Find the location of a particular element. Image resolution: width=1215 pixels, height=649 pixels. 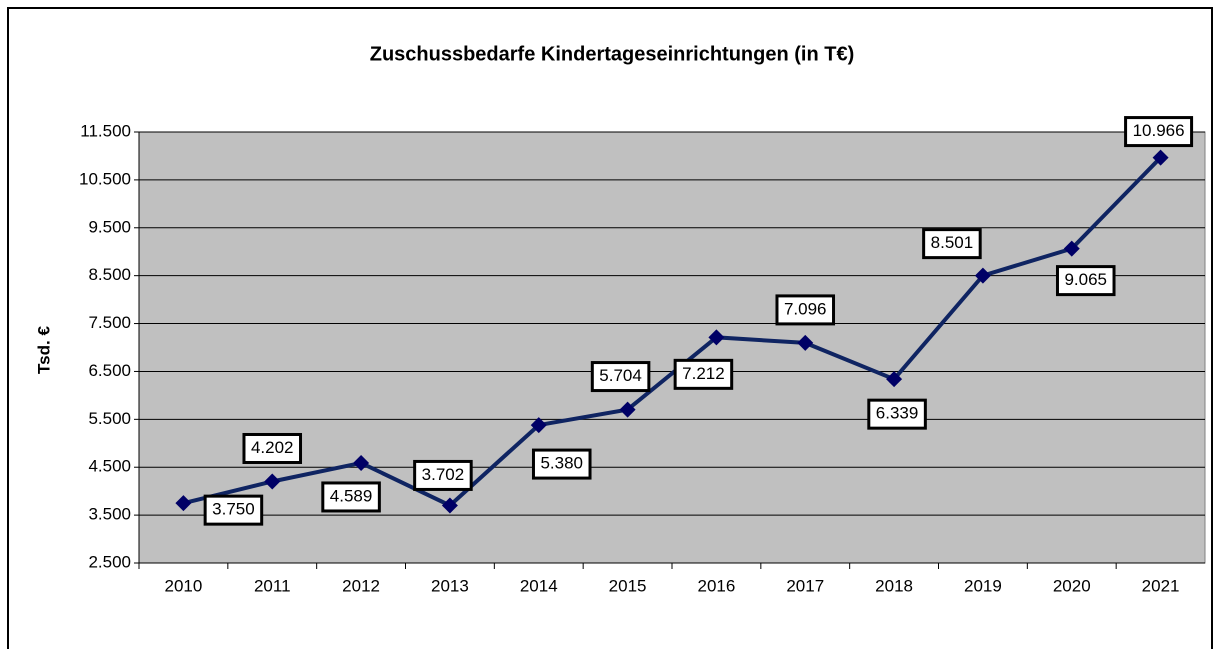

x-tick-label: 2012 is located at coordinates (361, 585).